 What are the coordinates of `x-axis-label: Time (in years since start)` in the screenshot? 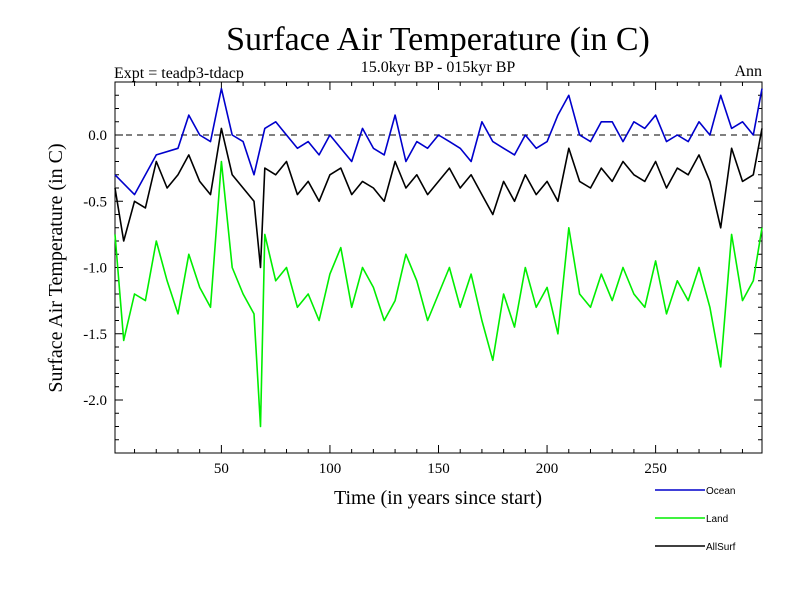 It's located at (438, 498).